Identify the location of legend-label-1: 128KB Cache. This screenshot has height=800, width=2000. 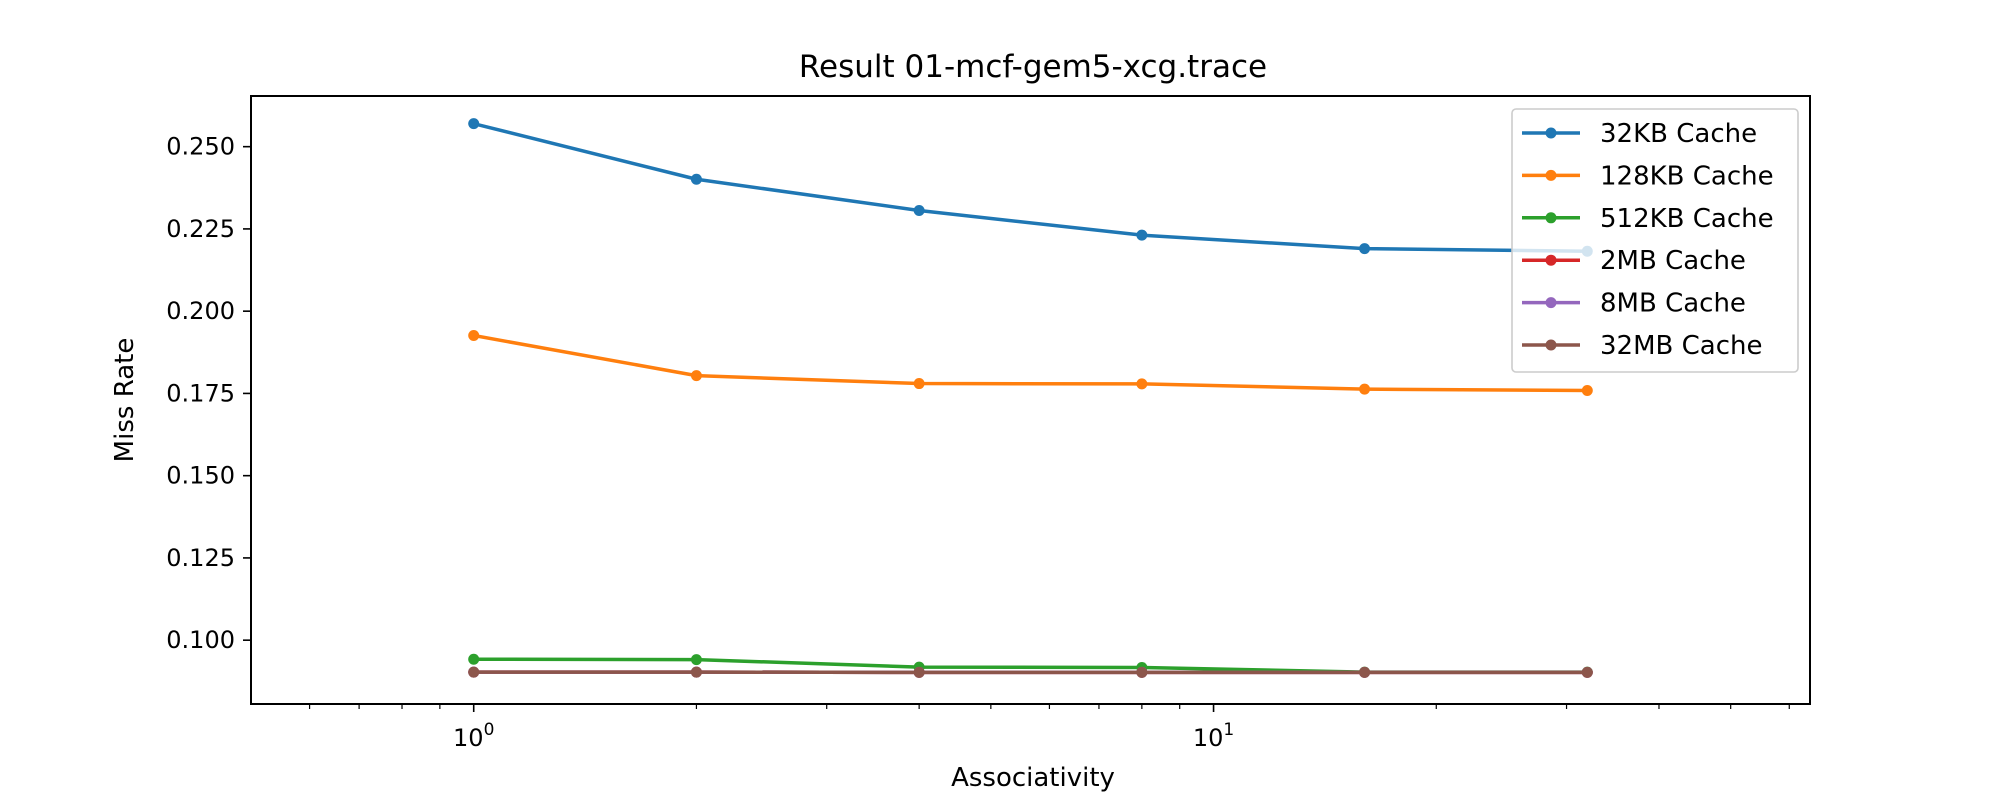
(1687, 176).